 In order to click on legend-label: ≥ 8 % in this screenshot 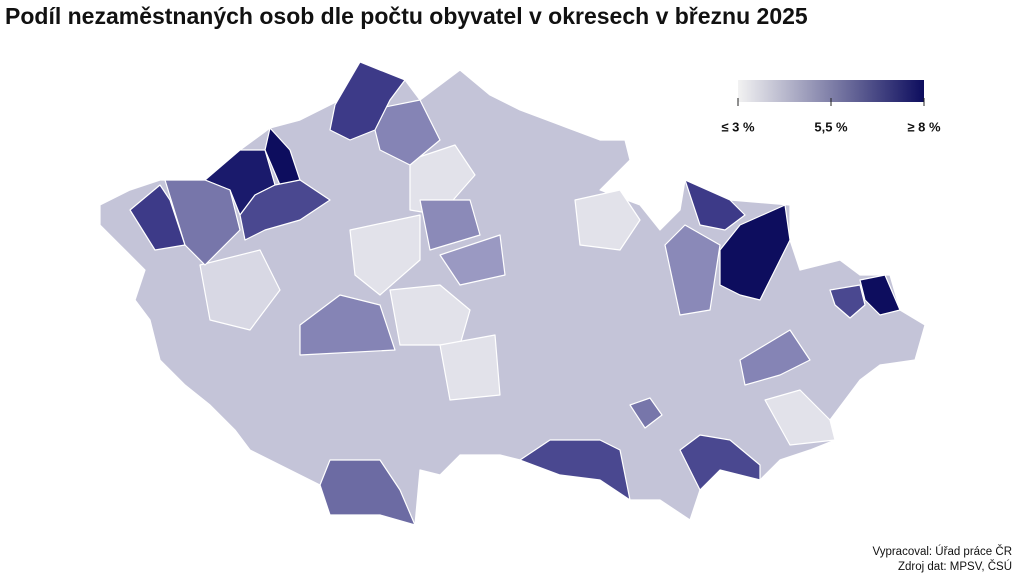, I will do `click(924, 126)`.